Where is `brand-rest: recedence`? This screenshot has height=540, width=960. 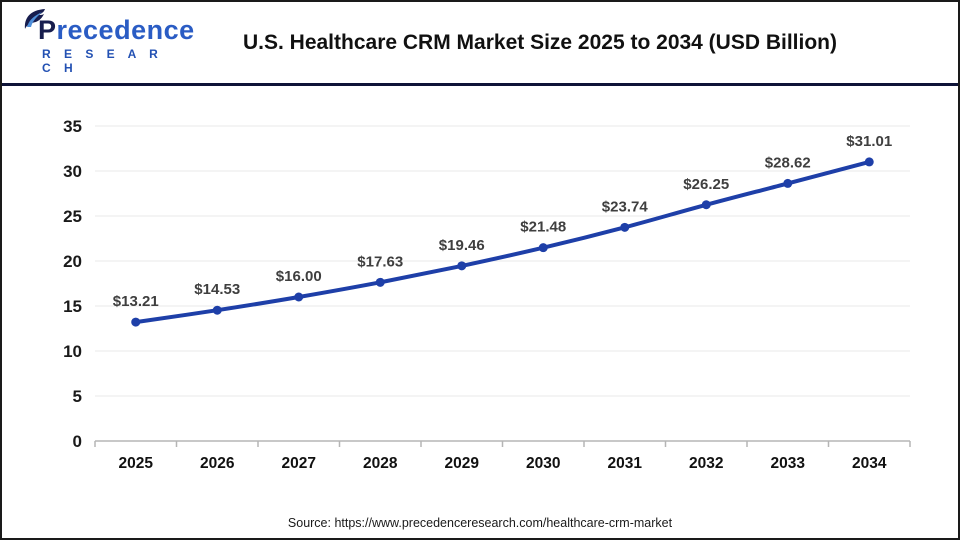 brand-rest: recedence is located at coordinates (125, 30).